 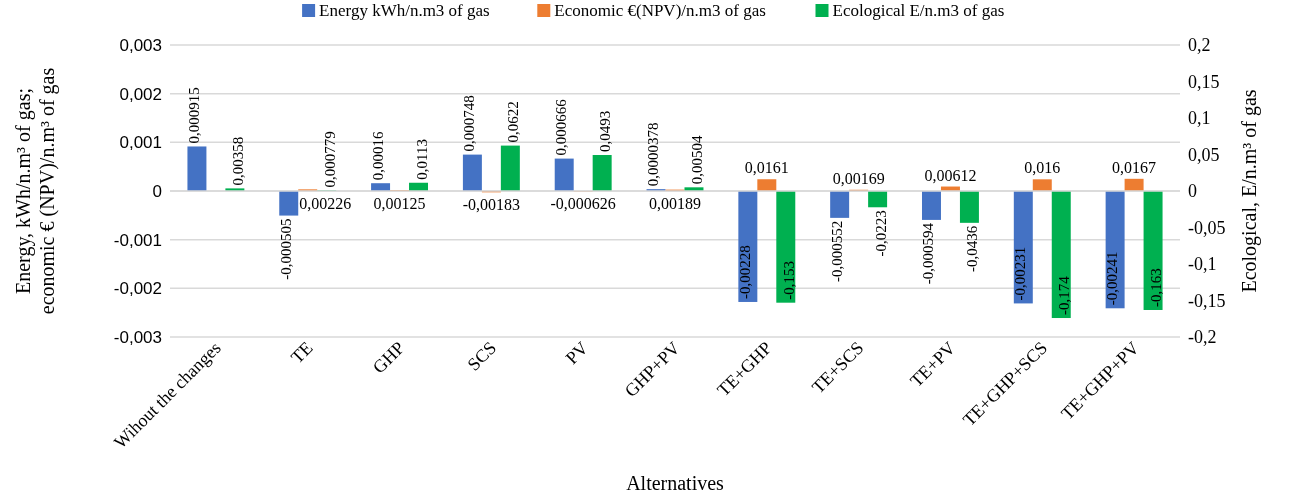 I want to click on y2-tick-label: 0,15, so click(x=1204, y=81).